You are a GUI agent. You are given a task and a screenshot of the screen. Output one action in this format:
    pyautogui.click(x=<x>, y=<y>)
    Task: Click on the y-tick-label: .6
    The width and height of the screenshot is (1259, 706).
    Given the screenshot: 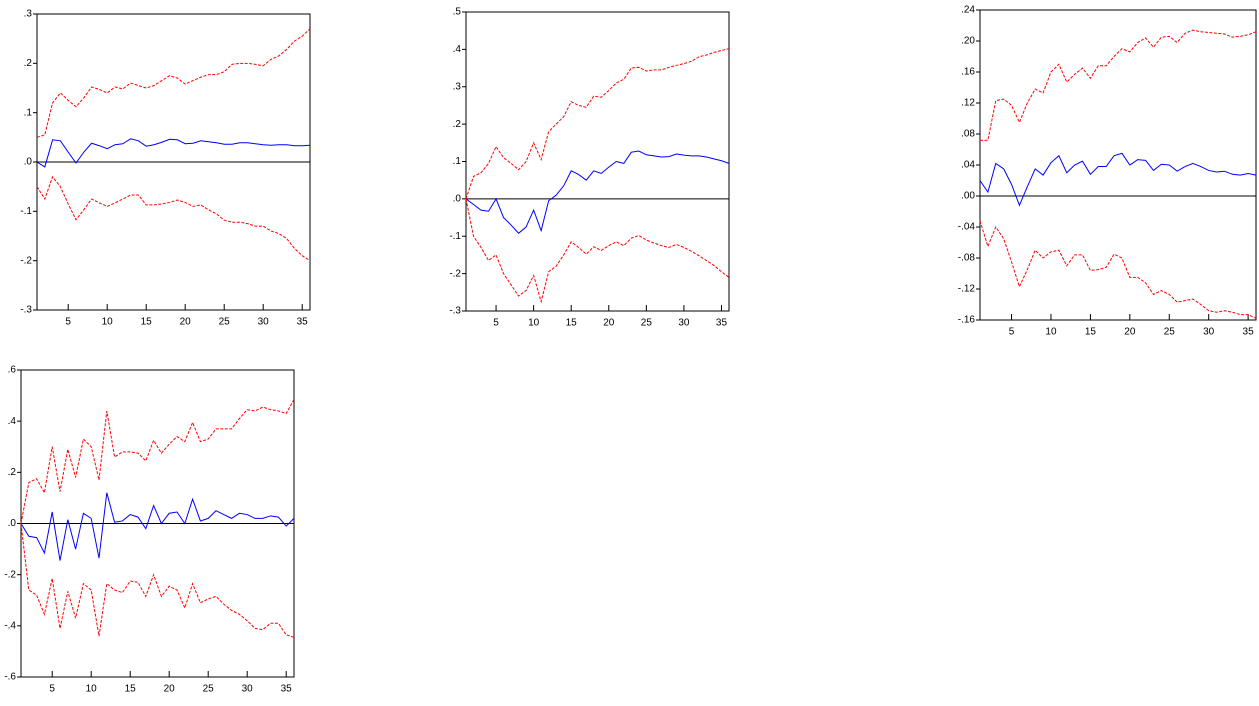 What is the action you would take?
    pyautogui.click(x=12, y=370)
    